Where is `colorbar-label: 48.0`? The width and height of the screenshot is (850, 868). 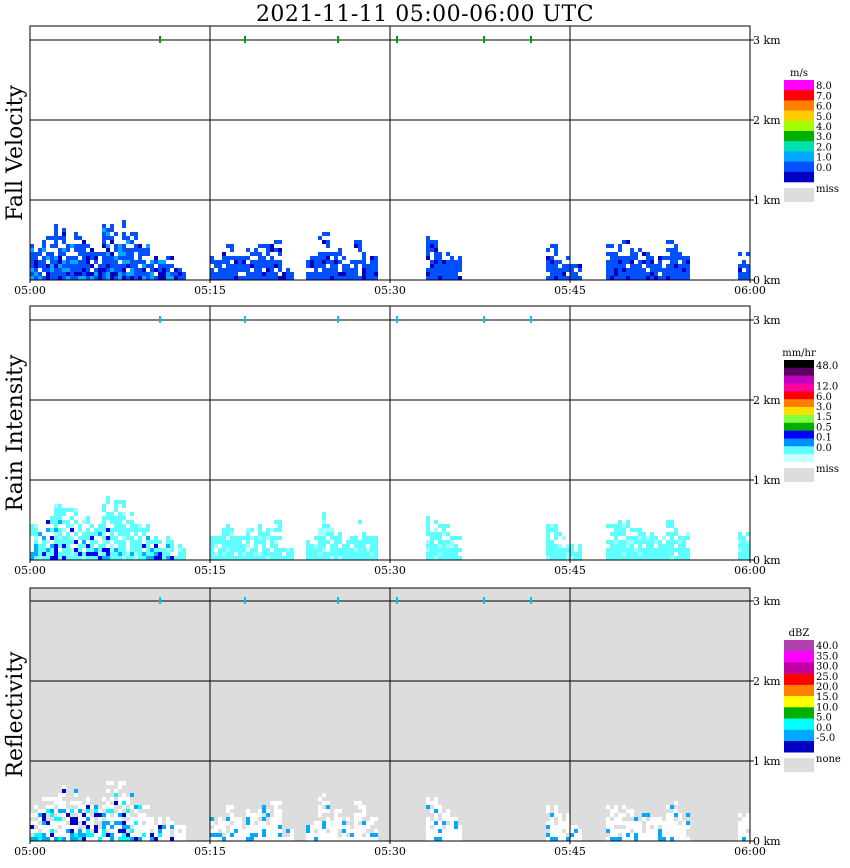
colorbar-label: 48.0 is located at coordinates (827, 366).